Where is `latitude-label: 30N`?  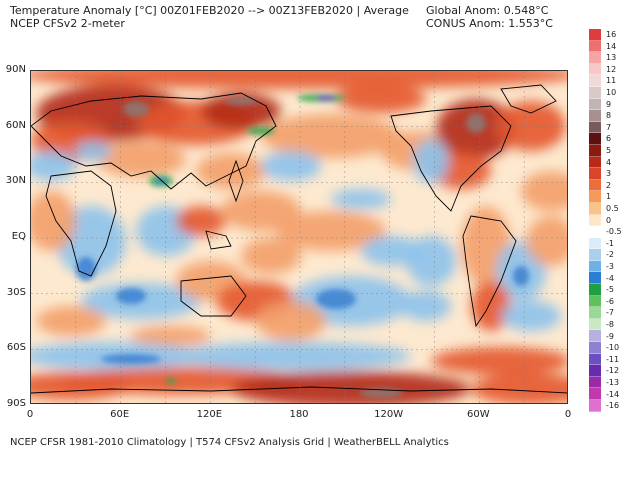
latitude-label: 30N is located at coordinates (15, 181).